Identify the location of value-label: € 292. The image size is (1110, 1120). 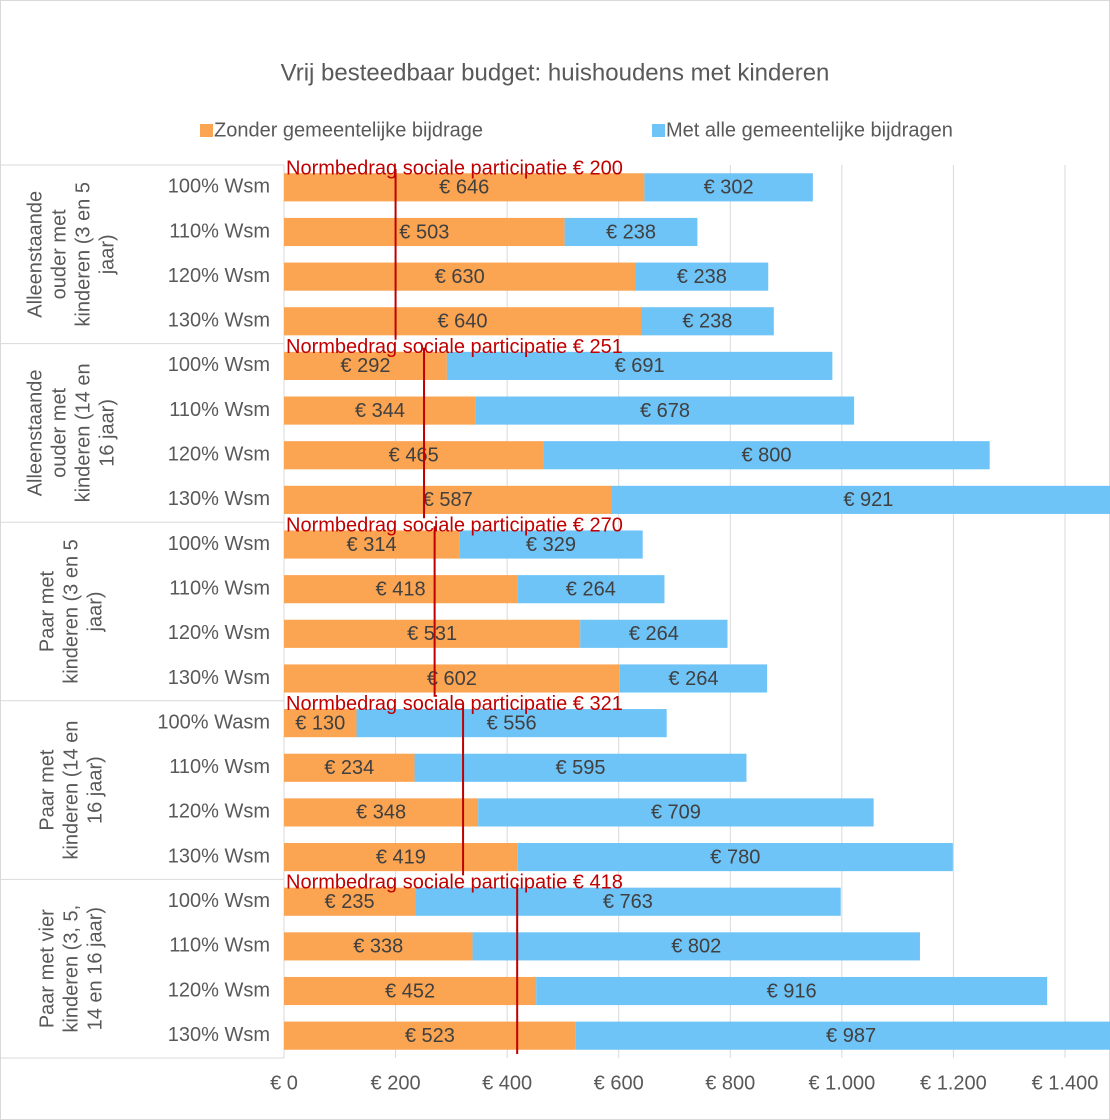
(365, 366).